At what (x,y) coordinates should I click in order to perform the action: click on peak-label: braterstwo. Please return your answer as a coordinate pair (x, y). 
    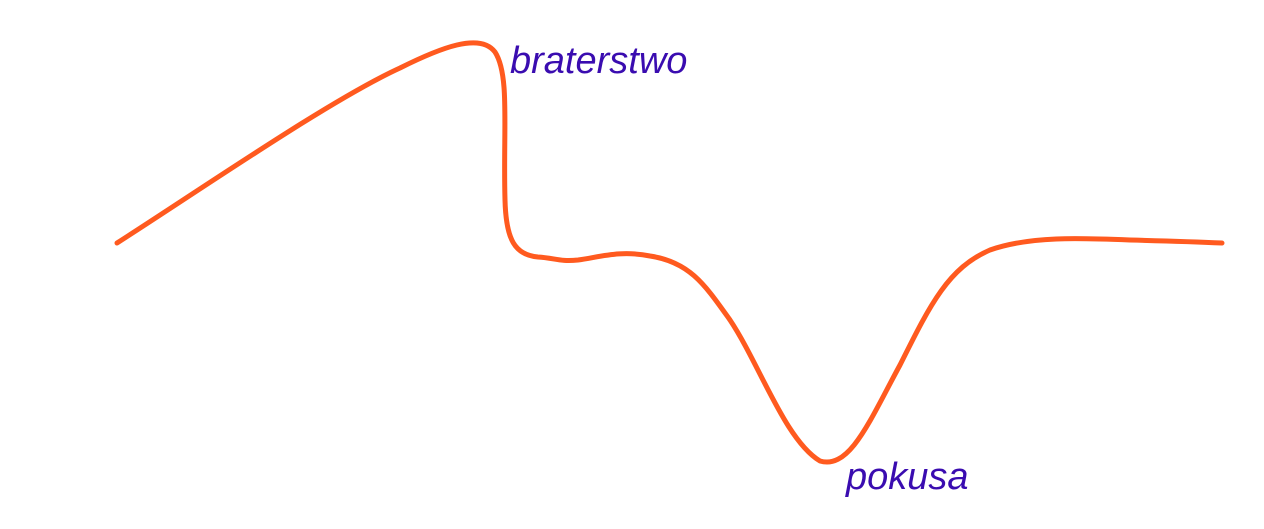
    Looking at the image, I should click on (599, 61).